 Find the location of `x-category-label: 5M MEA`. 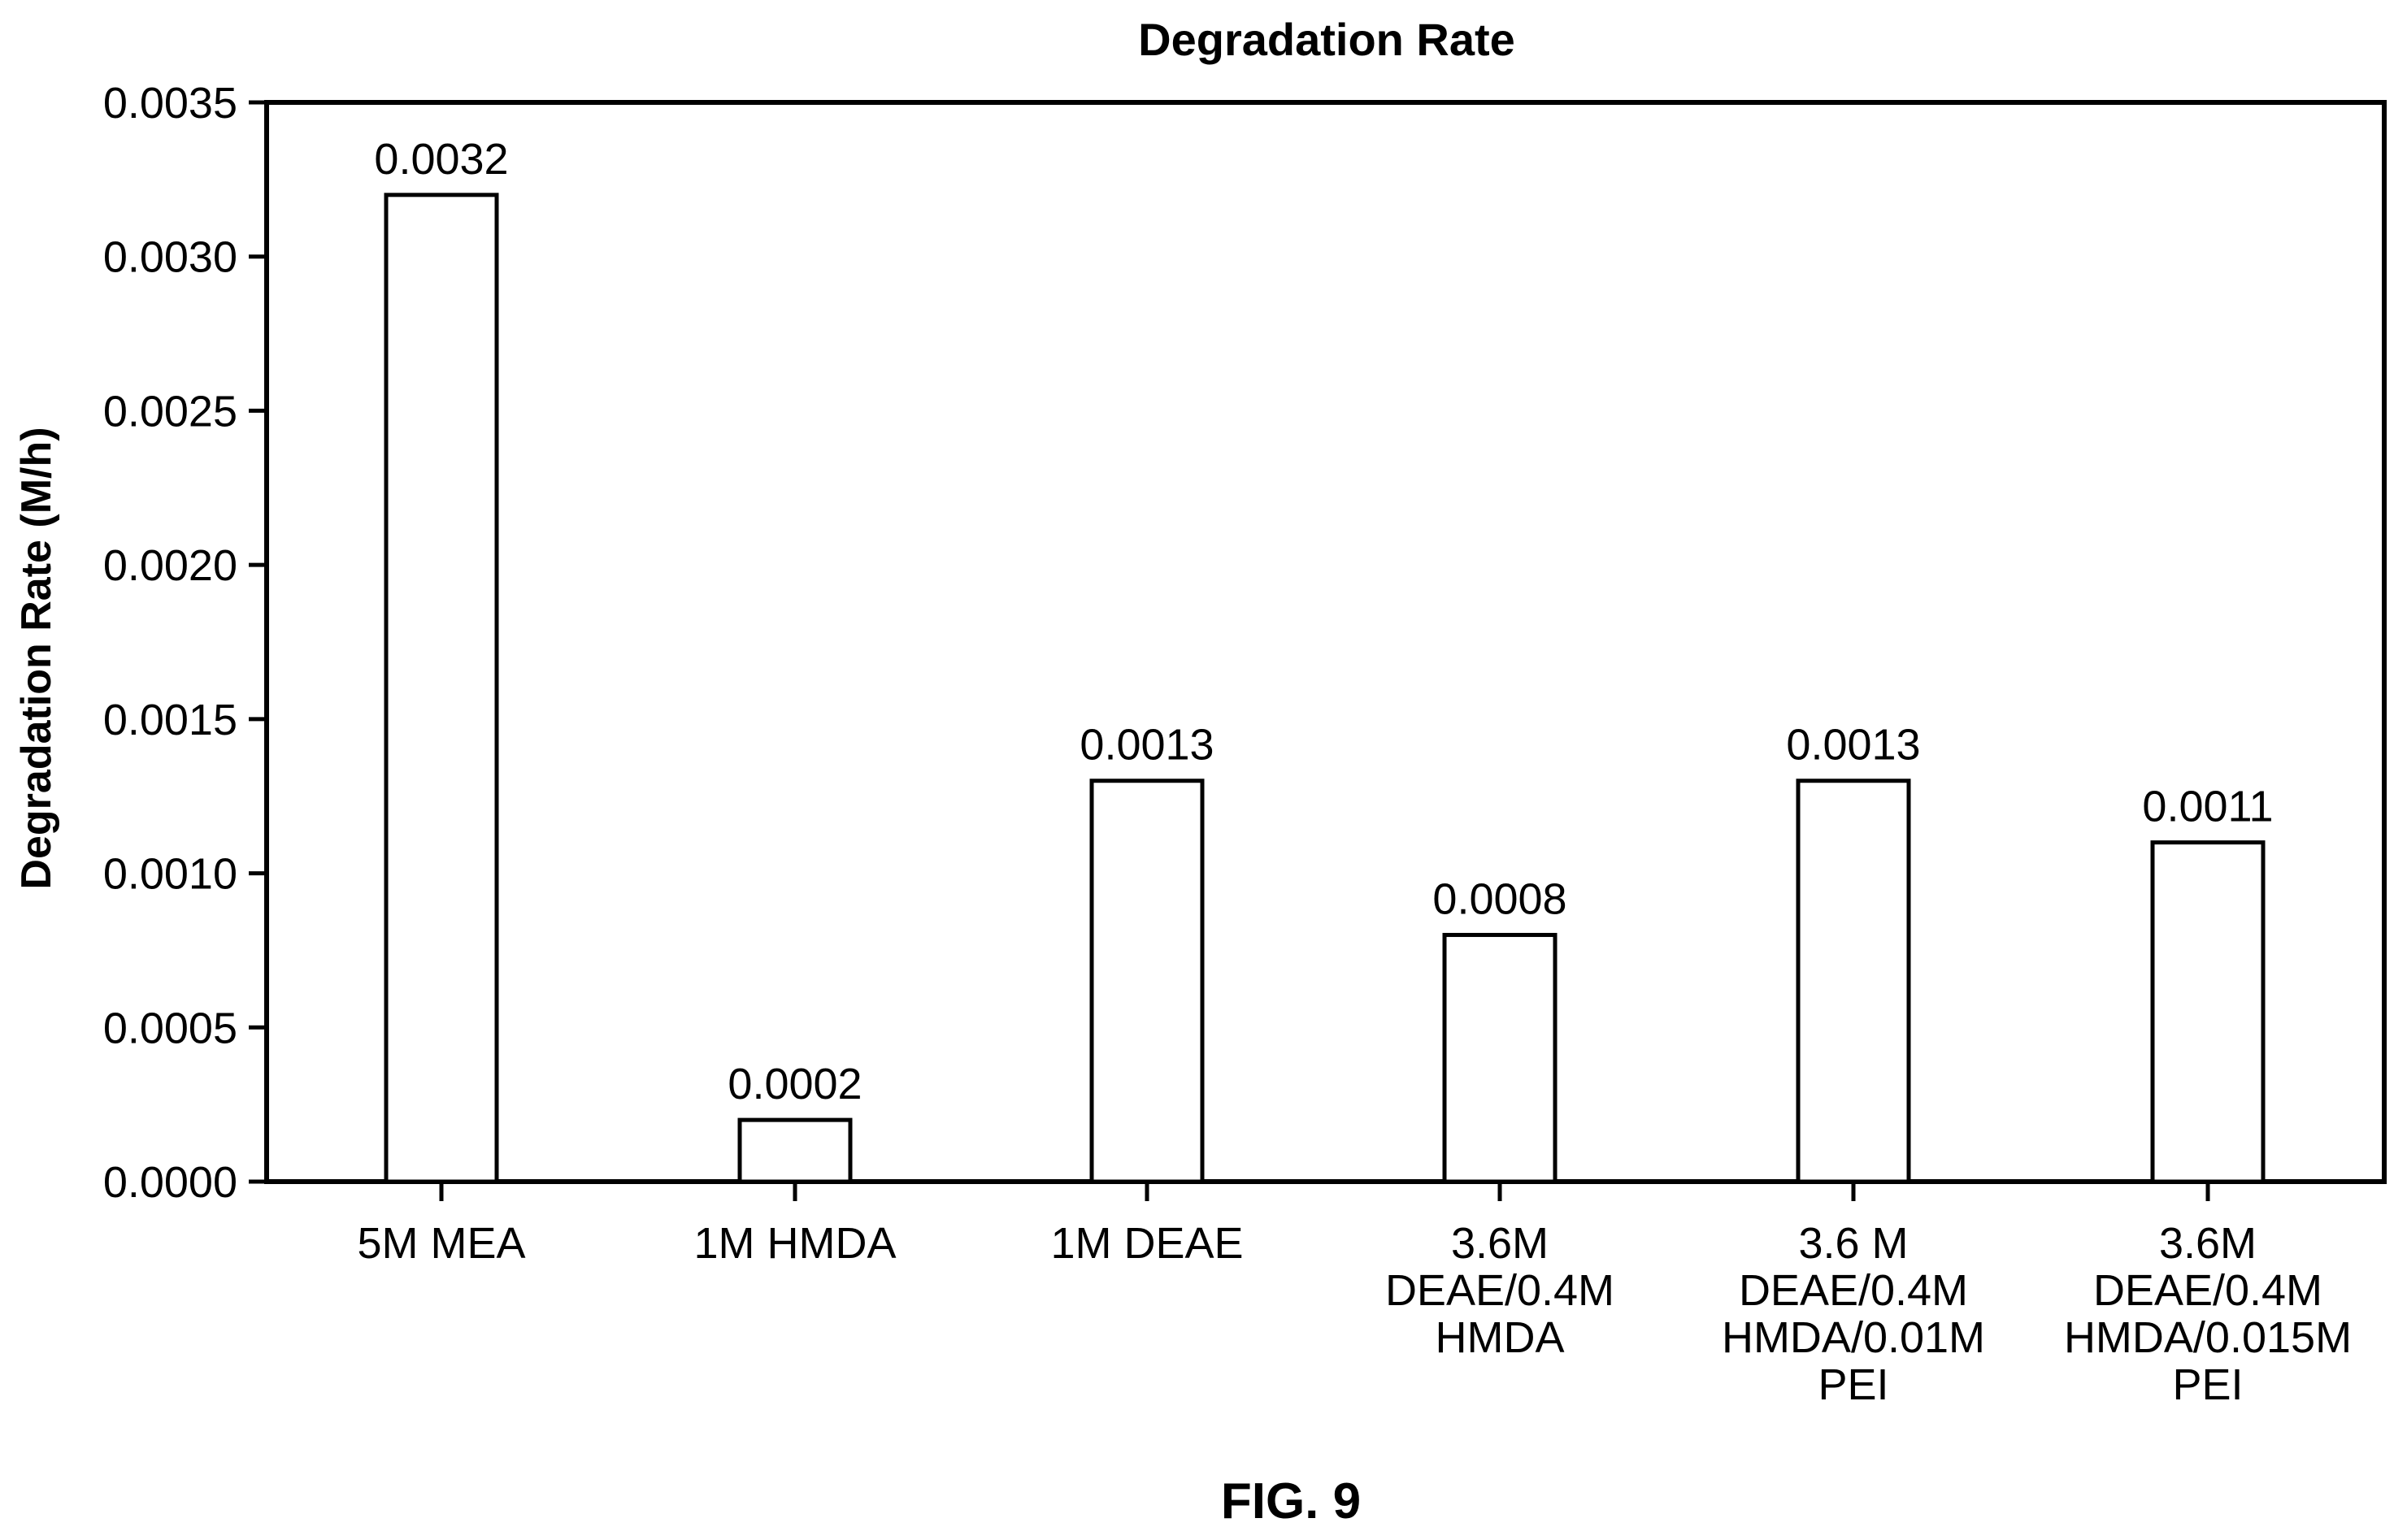

x-category-label: 5M MEA is located at coordinates (441, 1244).